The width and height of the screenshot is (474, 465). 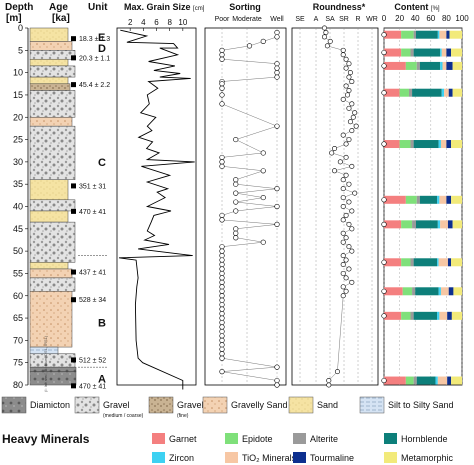 What do you see at coordinates (51, 319) in the screenshot?
I see `lithology-layer-gravelly-sand` at bounding box center [51, 319].